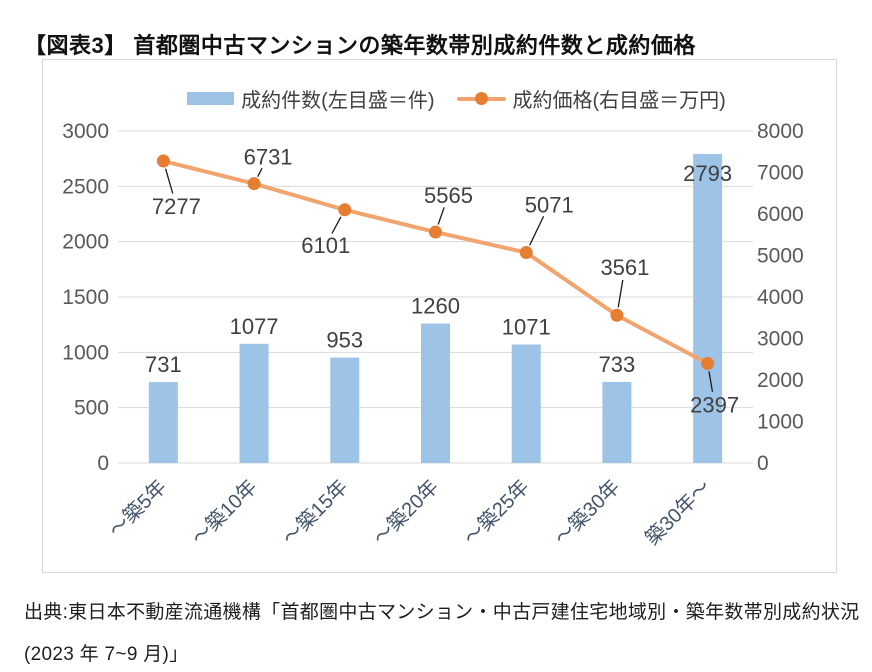 The width and height of the screenshot is (872, 672). Describe the element at coordinates (224, 512) in the screenshot. I see `category-label: ～築10年` at that location.